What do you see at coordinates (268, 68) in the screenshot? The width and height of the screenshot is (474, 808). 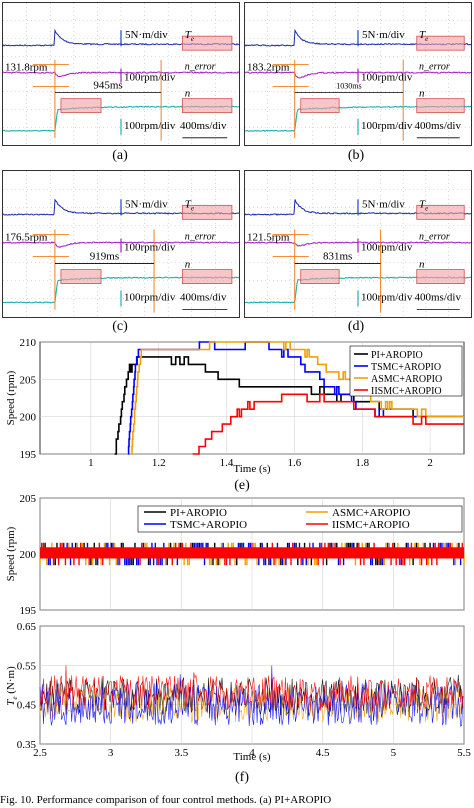 I see `osc-speed-drop-label: 183.2rpm` at bounding box center [268, 68].